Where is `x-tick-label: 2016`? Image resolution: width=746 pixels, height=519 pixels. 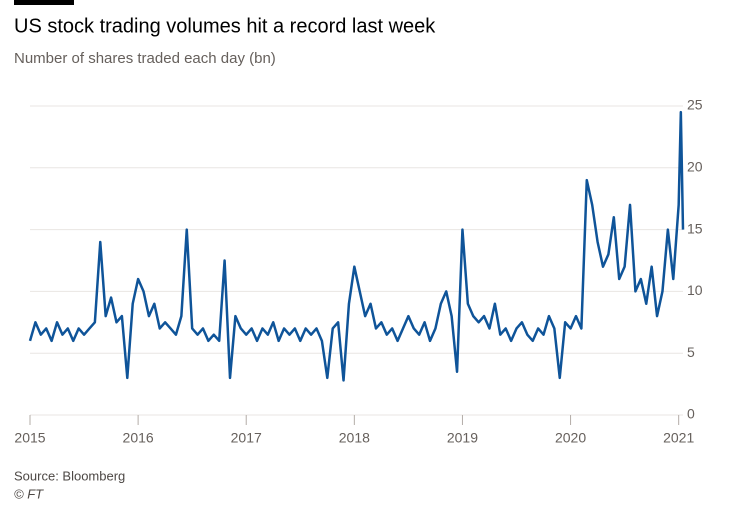
x-tick-label: 2016 is located at coordinates (138, 438).